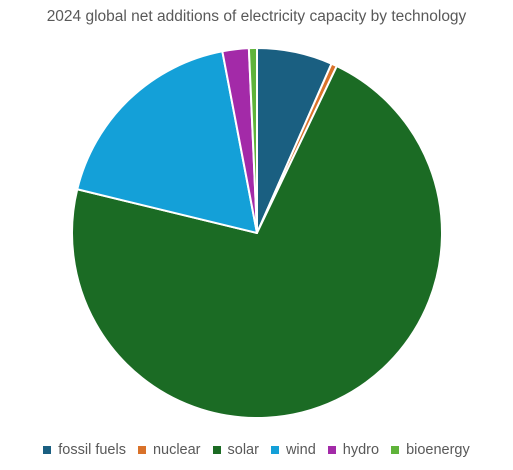 The height and width of the screenshot is (470, 513). What do you see at coordinates (47, 450) in the screenshot?
I see `legend-swatch-fossil-fuels` at bounding box center [47, 450].